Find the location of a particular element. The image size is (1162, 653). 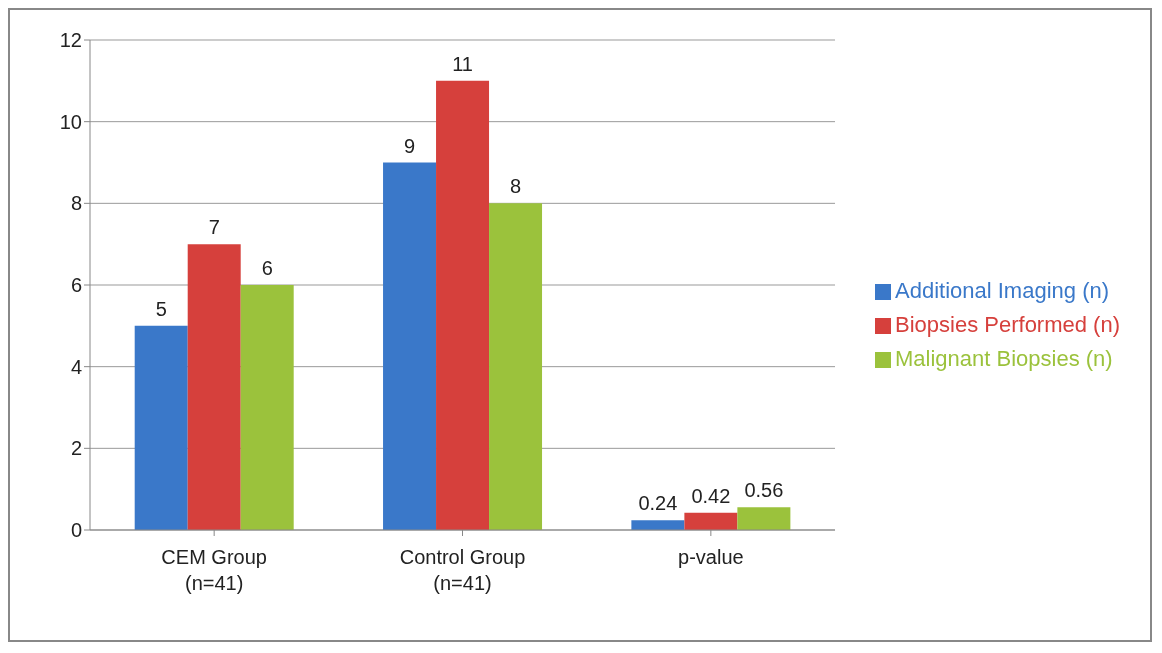

y-tick-label: 12 is located at coordinates (70, 40).